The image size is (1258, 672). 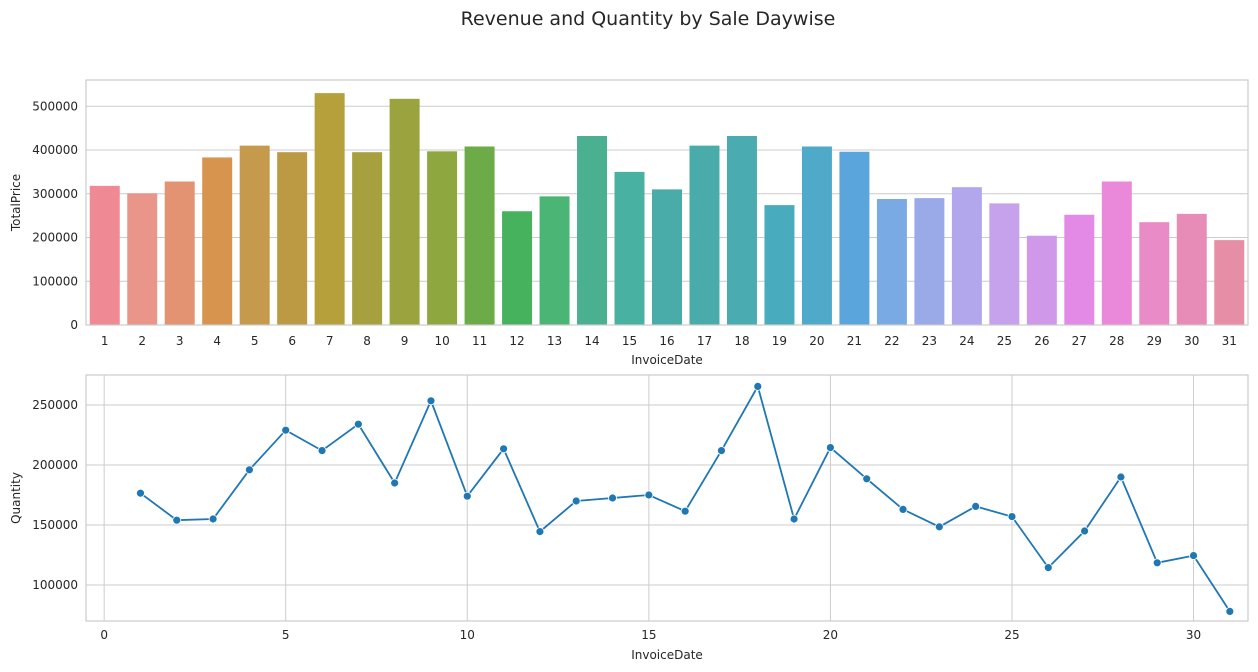 What do you see at coordinates (667, 360) in the screenshot?
I see `bar-chart-x-axis-label: InvoiceDate` at bounding box center [667, 360].